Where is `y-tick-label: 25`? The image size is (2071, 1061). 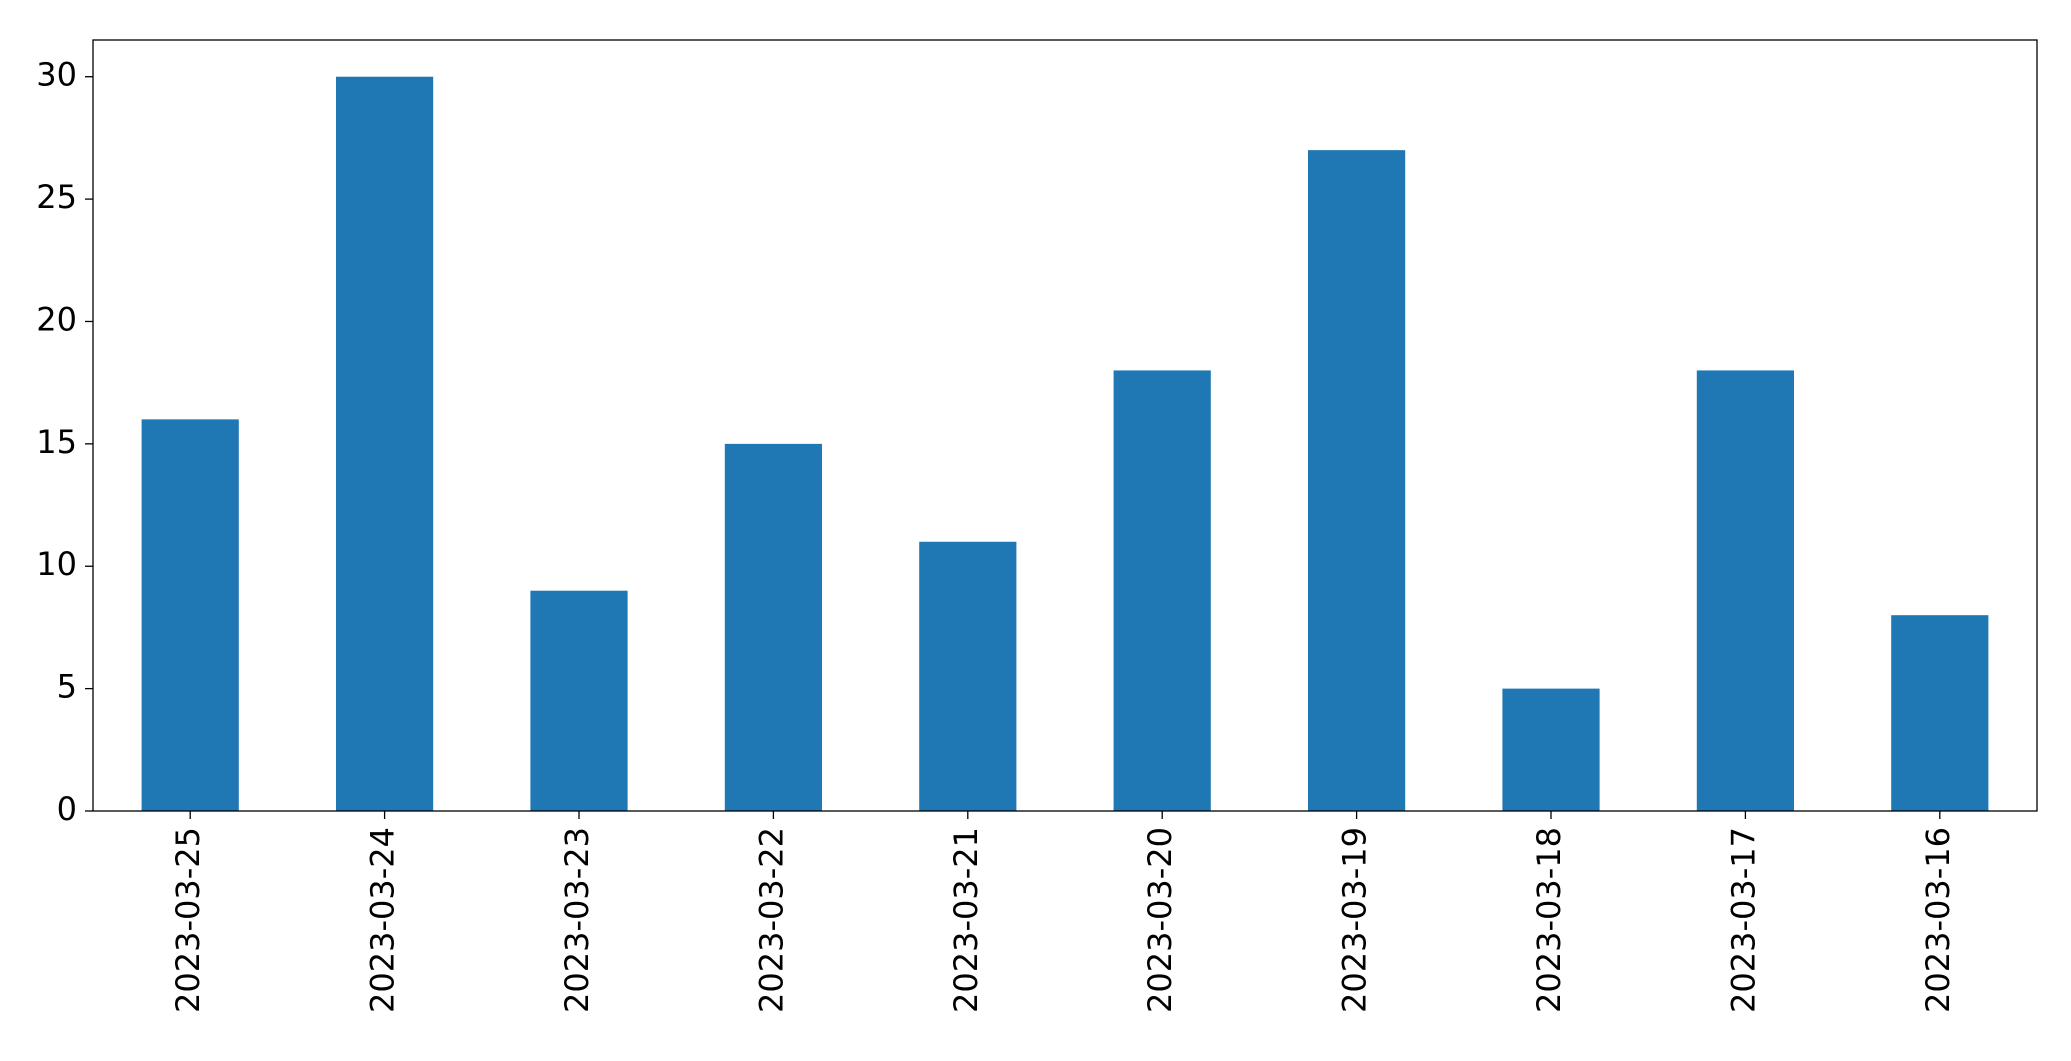 y-tick-label: 25 is located at coordinates (56, 197).